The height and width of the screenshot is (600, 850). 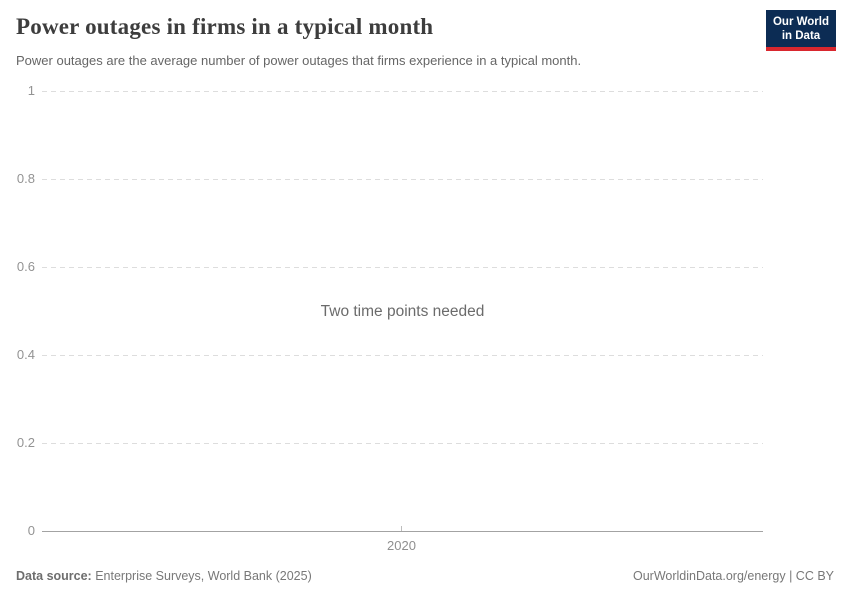 What do you see at coordinates (401, 545) in the screenshot?
I see `x-tick-label: 2020` at bounding box center [401, 545].